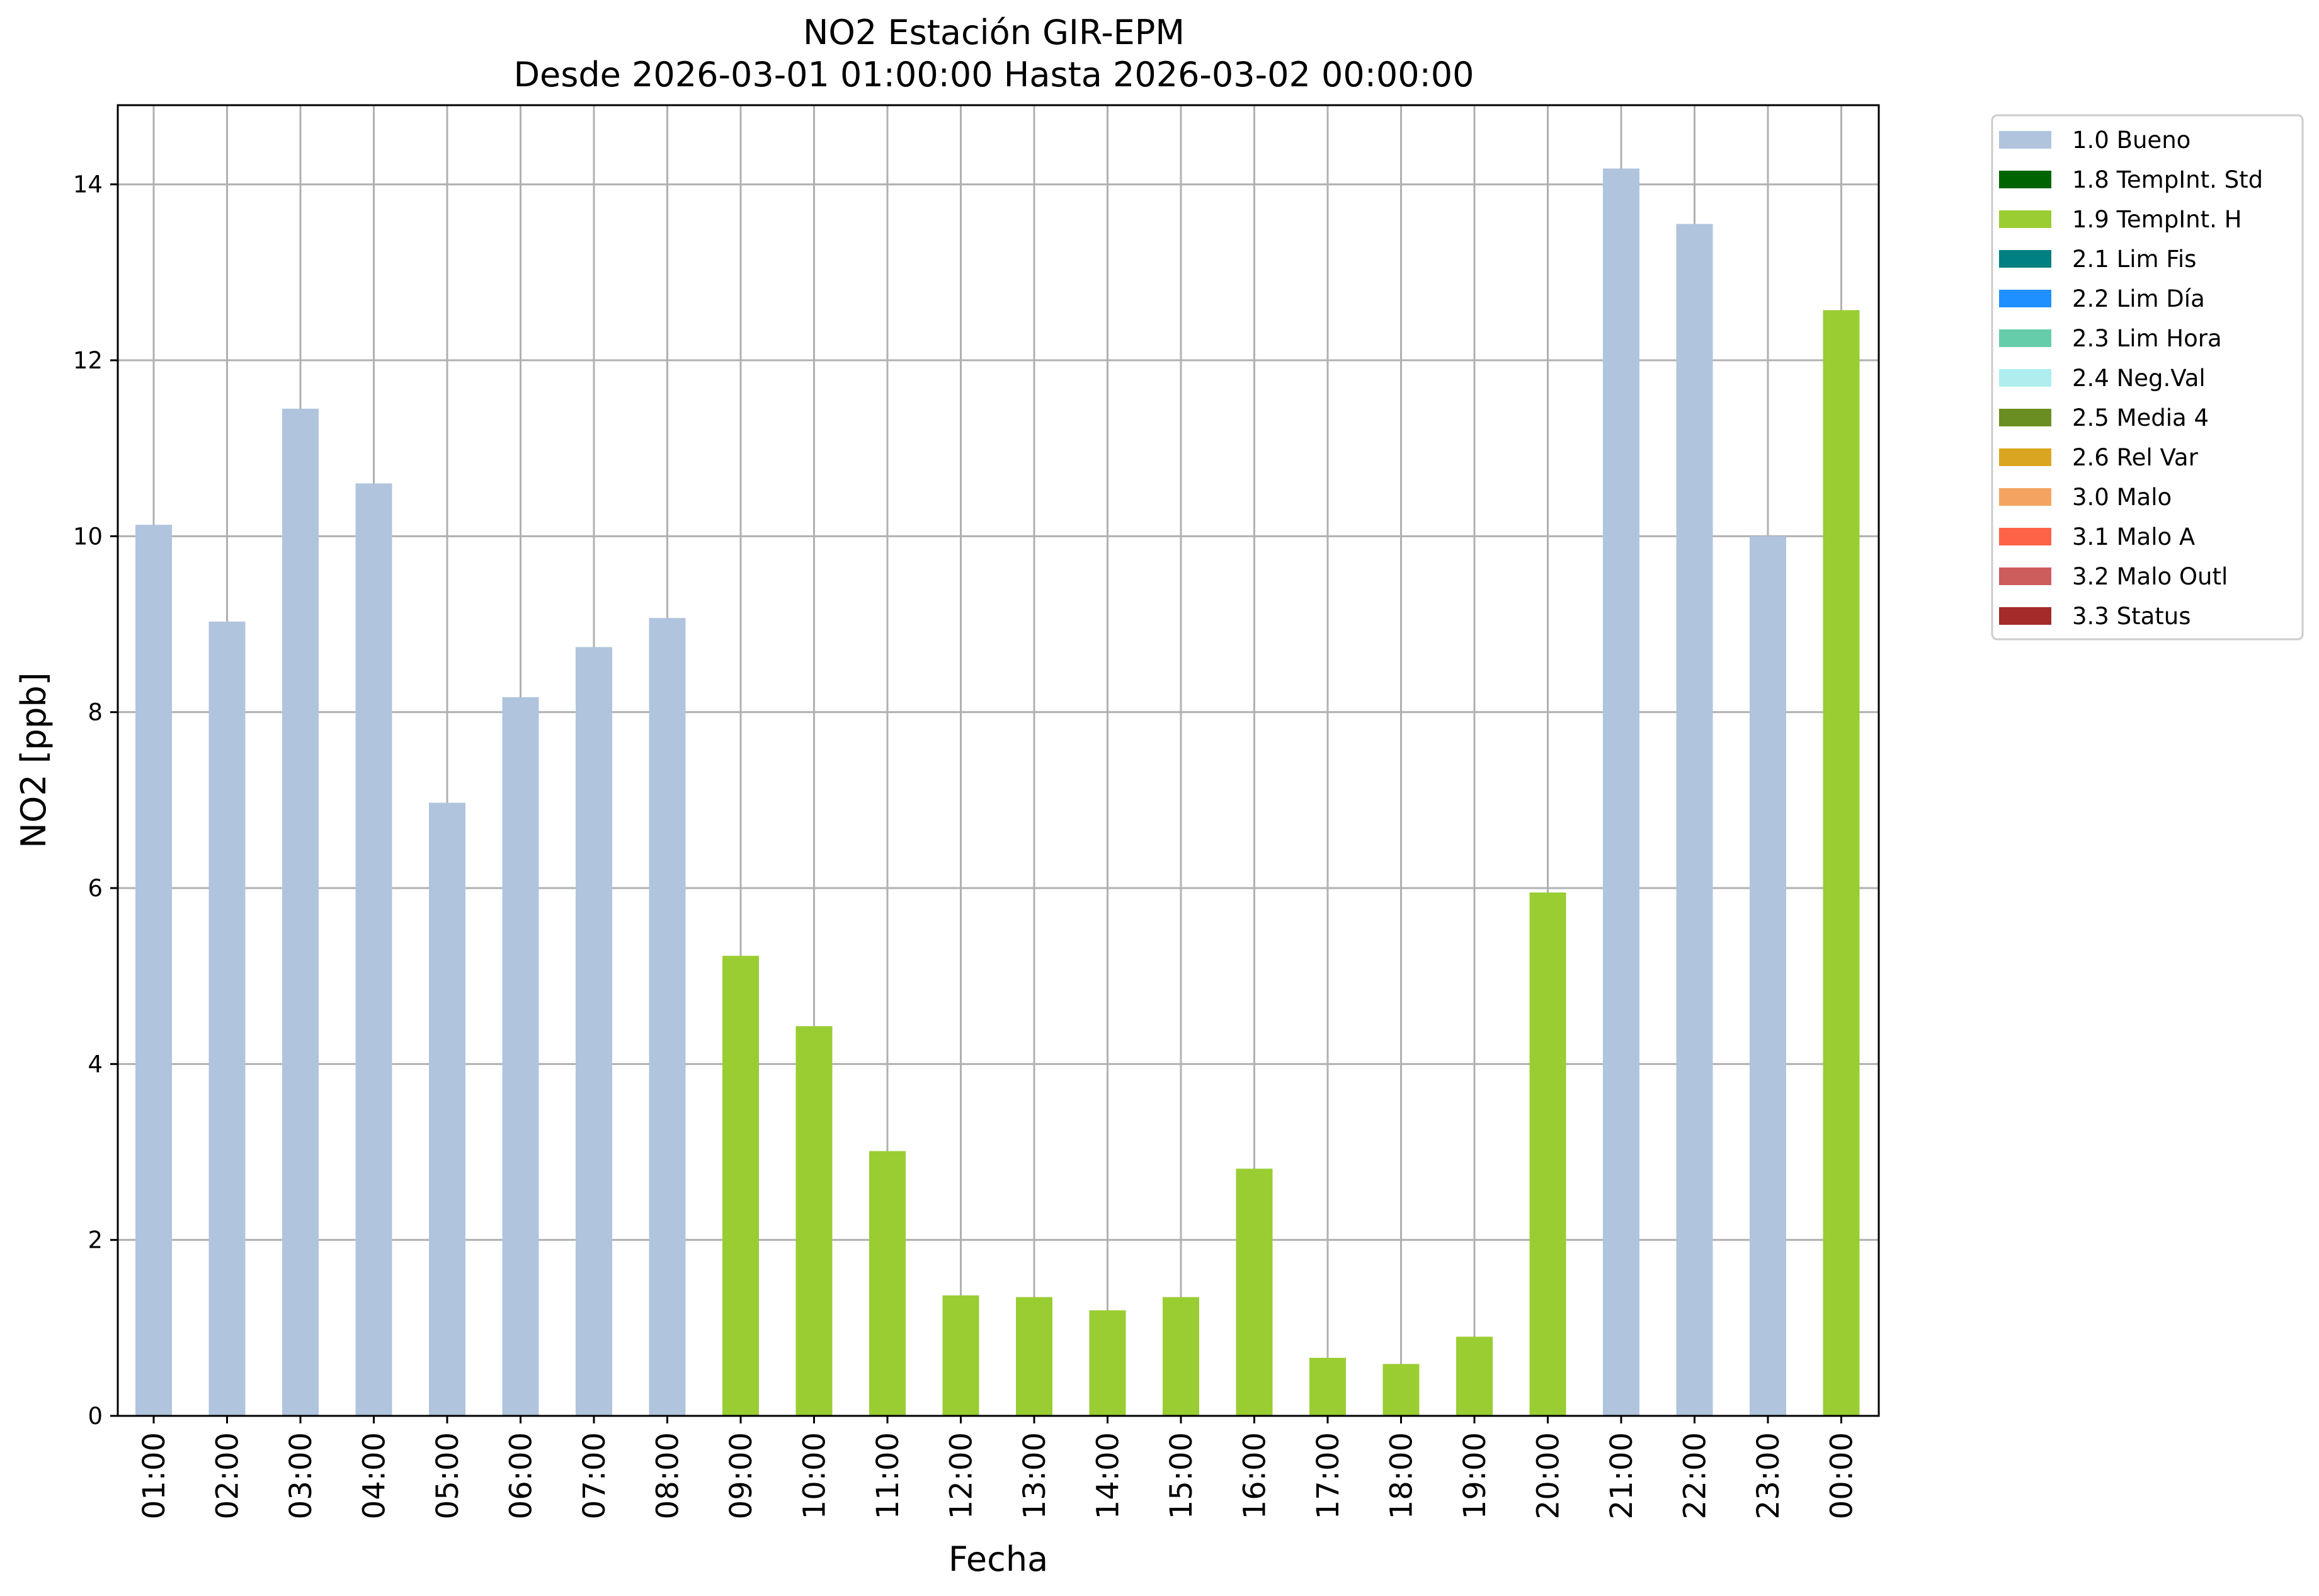  Describe the element at coordinates (2167, 179) in the screenshot. I see `legend-label: 1.8 TempInt. Std` at that location.